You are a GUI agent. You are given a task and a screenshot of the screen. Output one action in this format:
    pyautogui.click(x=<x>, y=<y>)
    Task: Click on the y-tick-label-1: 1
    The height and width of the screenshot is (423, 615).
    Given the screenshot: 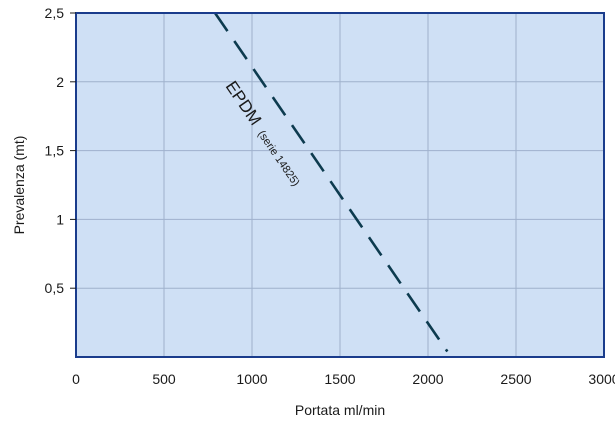 What is the action you would take?
    pyautogui.click(x=60, y=219)
    